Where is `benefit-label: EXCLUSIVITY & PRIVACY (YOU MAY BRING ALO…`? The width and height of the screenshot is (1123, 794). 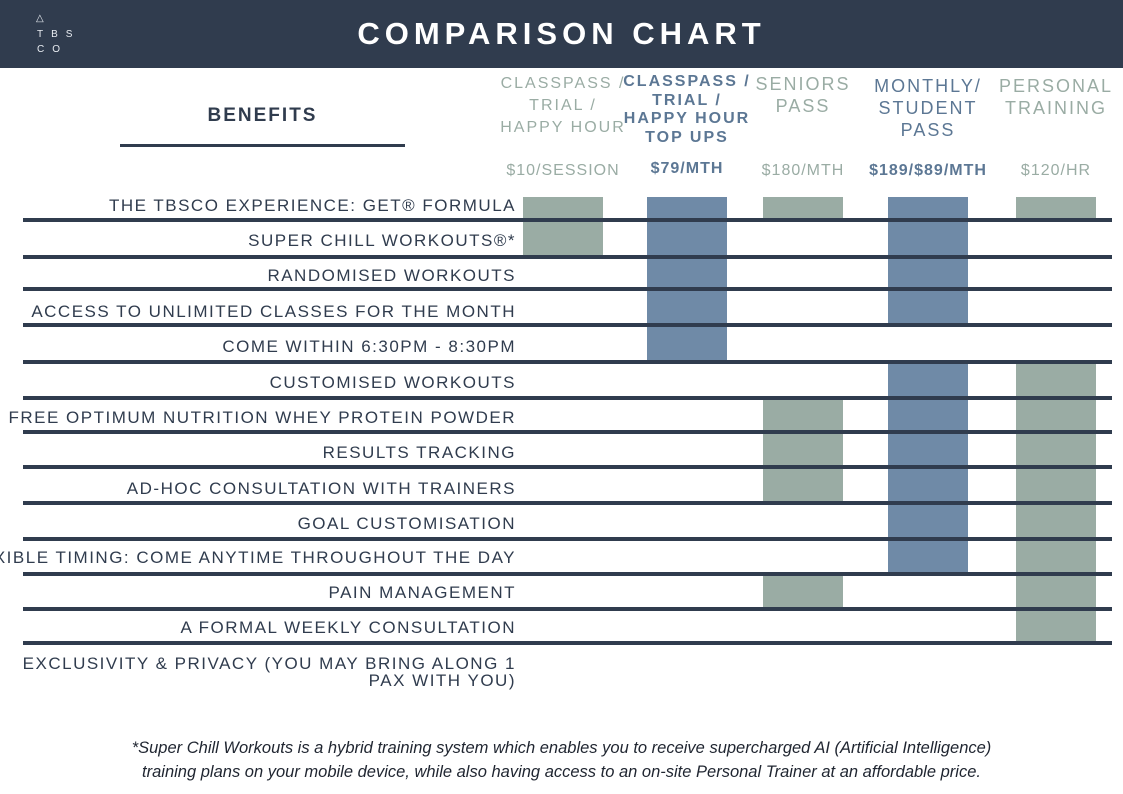 benefit-label: EXCLUSIVITY & PRIVACY (YOU MAY BRING ALO… is located at coordinates (269, 672).